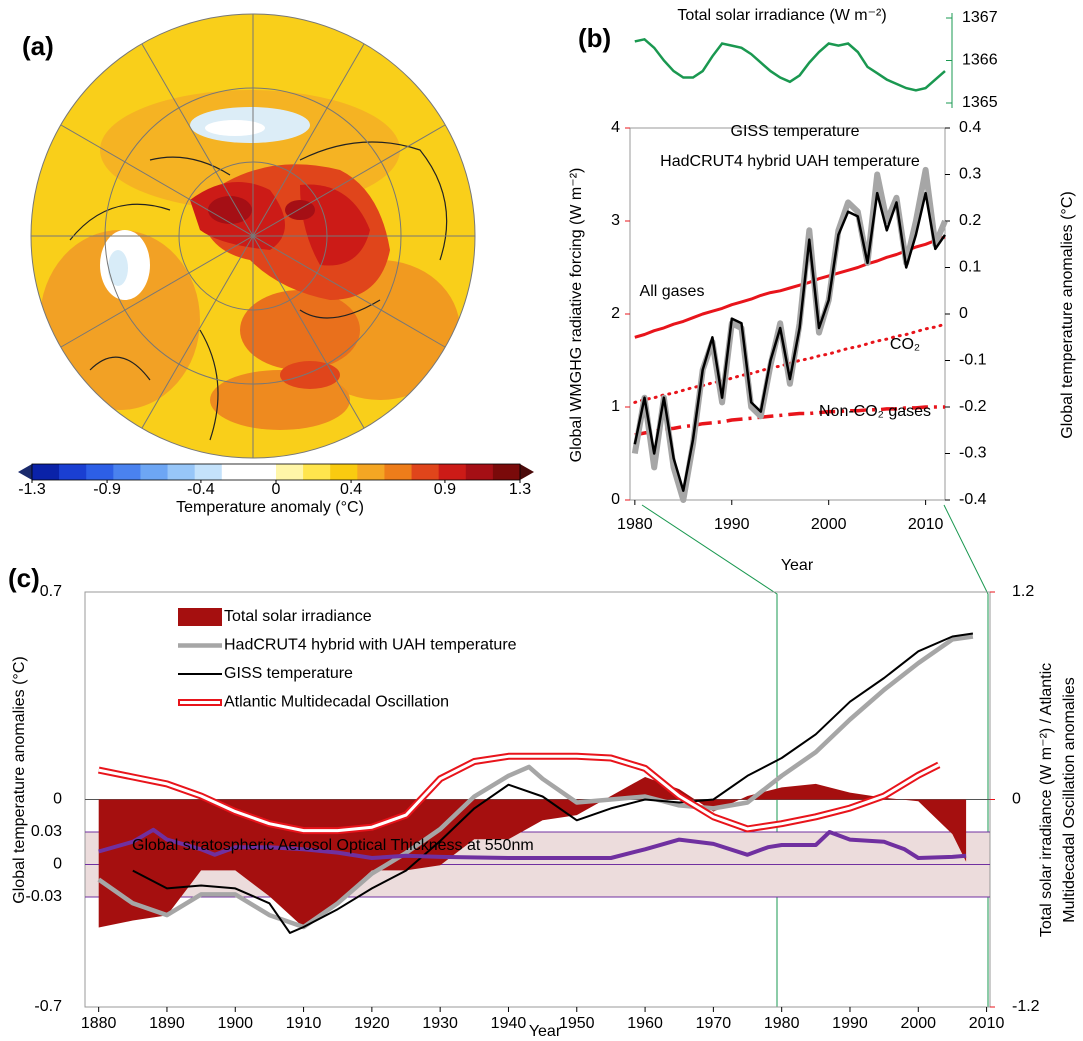 Image resolution: width=1083 pixels, height=1041 pixels. What do you see at coordinates (973, 406) in the screenshot?
I see `y2-tick-label: -0.2` at bounding box center [973, 406].